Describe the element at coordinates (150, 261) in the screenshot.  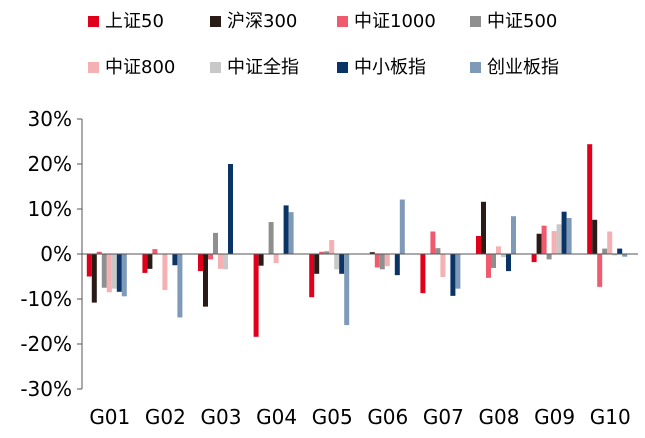
I see `bar-g02-s2` at that location.